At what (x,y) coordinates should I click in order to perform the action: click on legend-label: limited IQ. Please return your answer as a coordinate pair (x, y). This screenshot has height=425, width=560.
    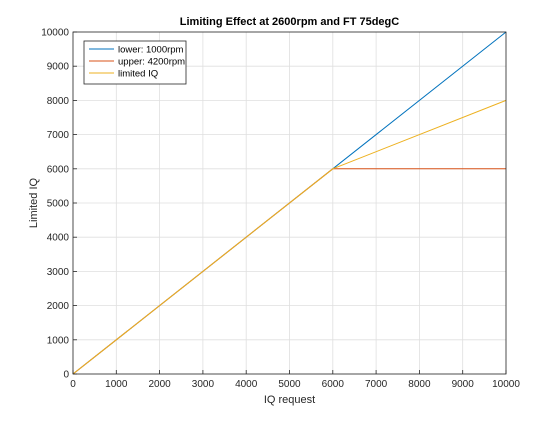
    Looking at the image, I should click on (138, 74).